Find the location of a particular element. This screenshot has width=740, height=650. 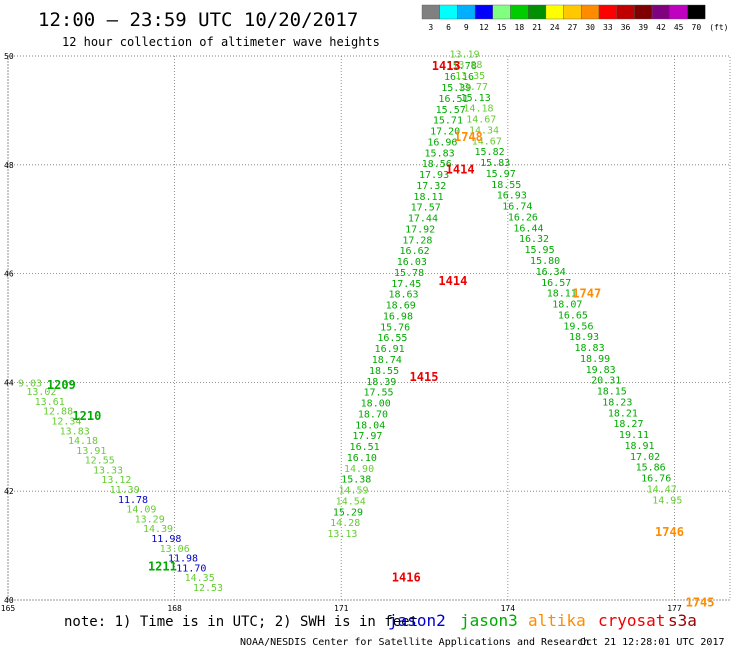

x-tick-label: 171 is located at coordinates (341, 608).